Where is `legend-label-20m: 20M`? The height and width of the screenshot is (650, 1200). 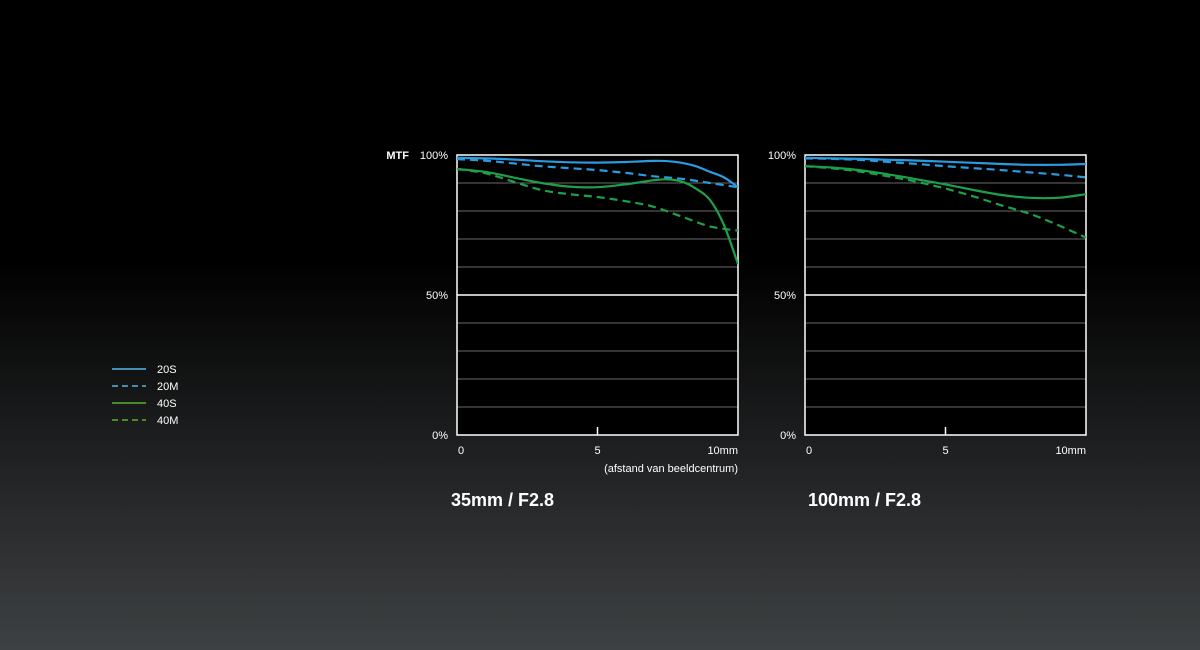
legend-label-20m: 20M is located at coordinates (167, 387).